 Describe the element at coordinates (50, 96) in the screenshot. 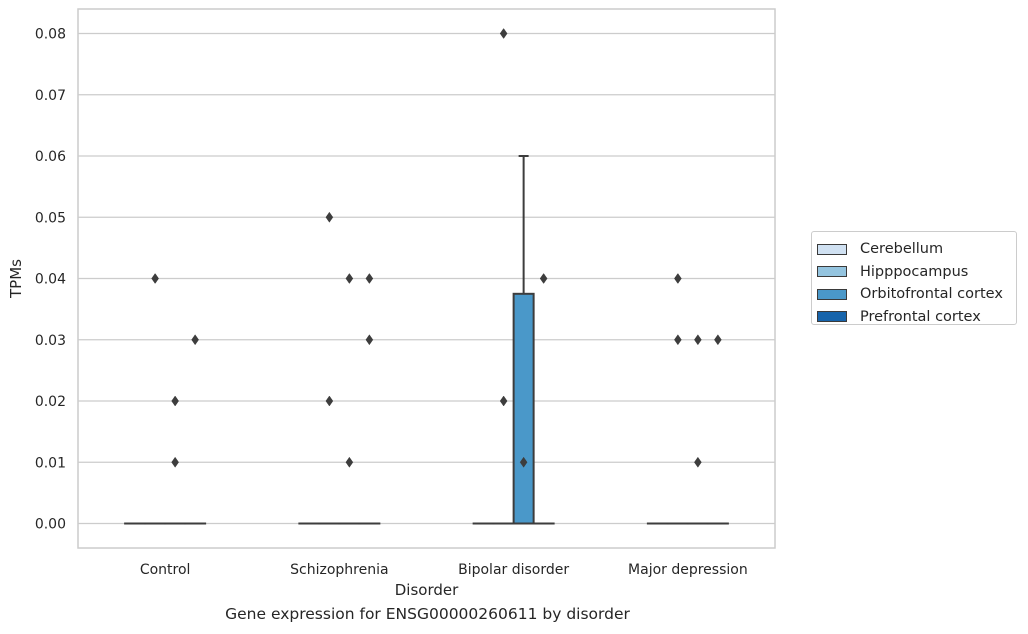

I see `y-tick-label: 0.07` at that location.